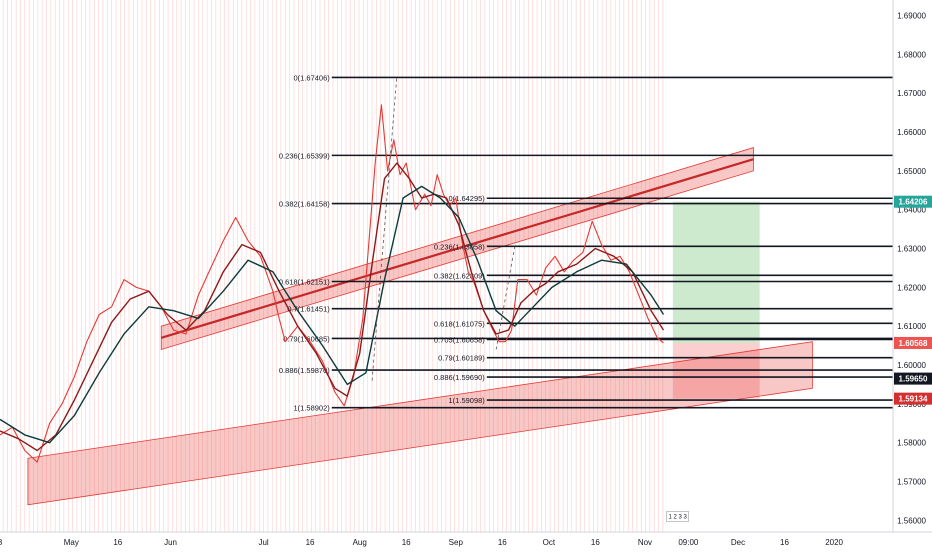  I want to click on price-tick-label: 1.67000, so click(911, 93).